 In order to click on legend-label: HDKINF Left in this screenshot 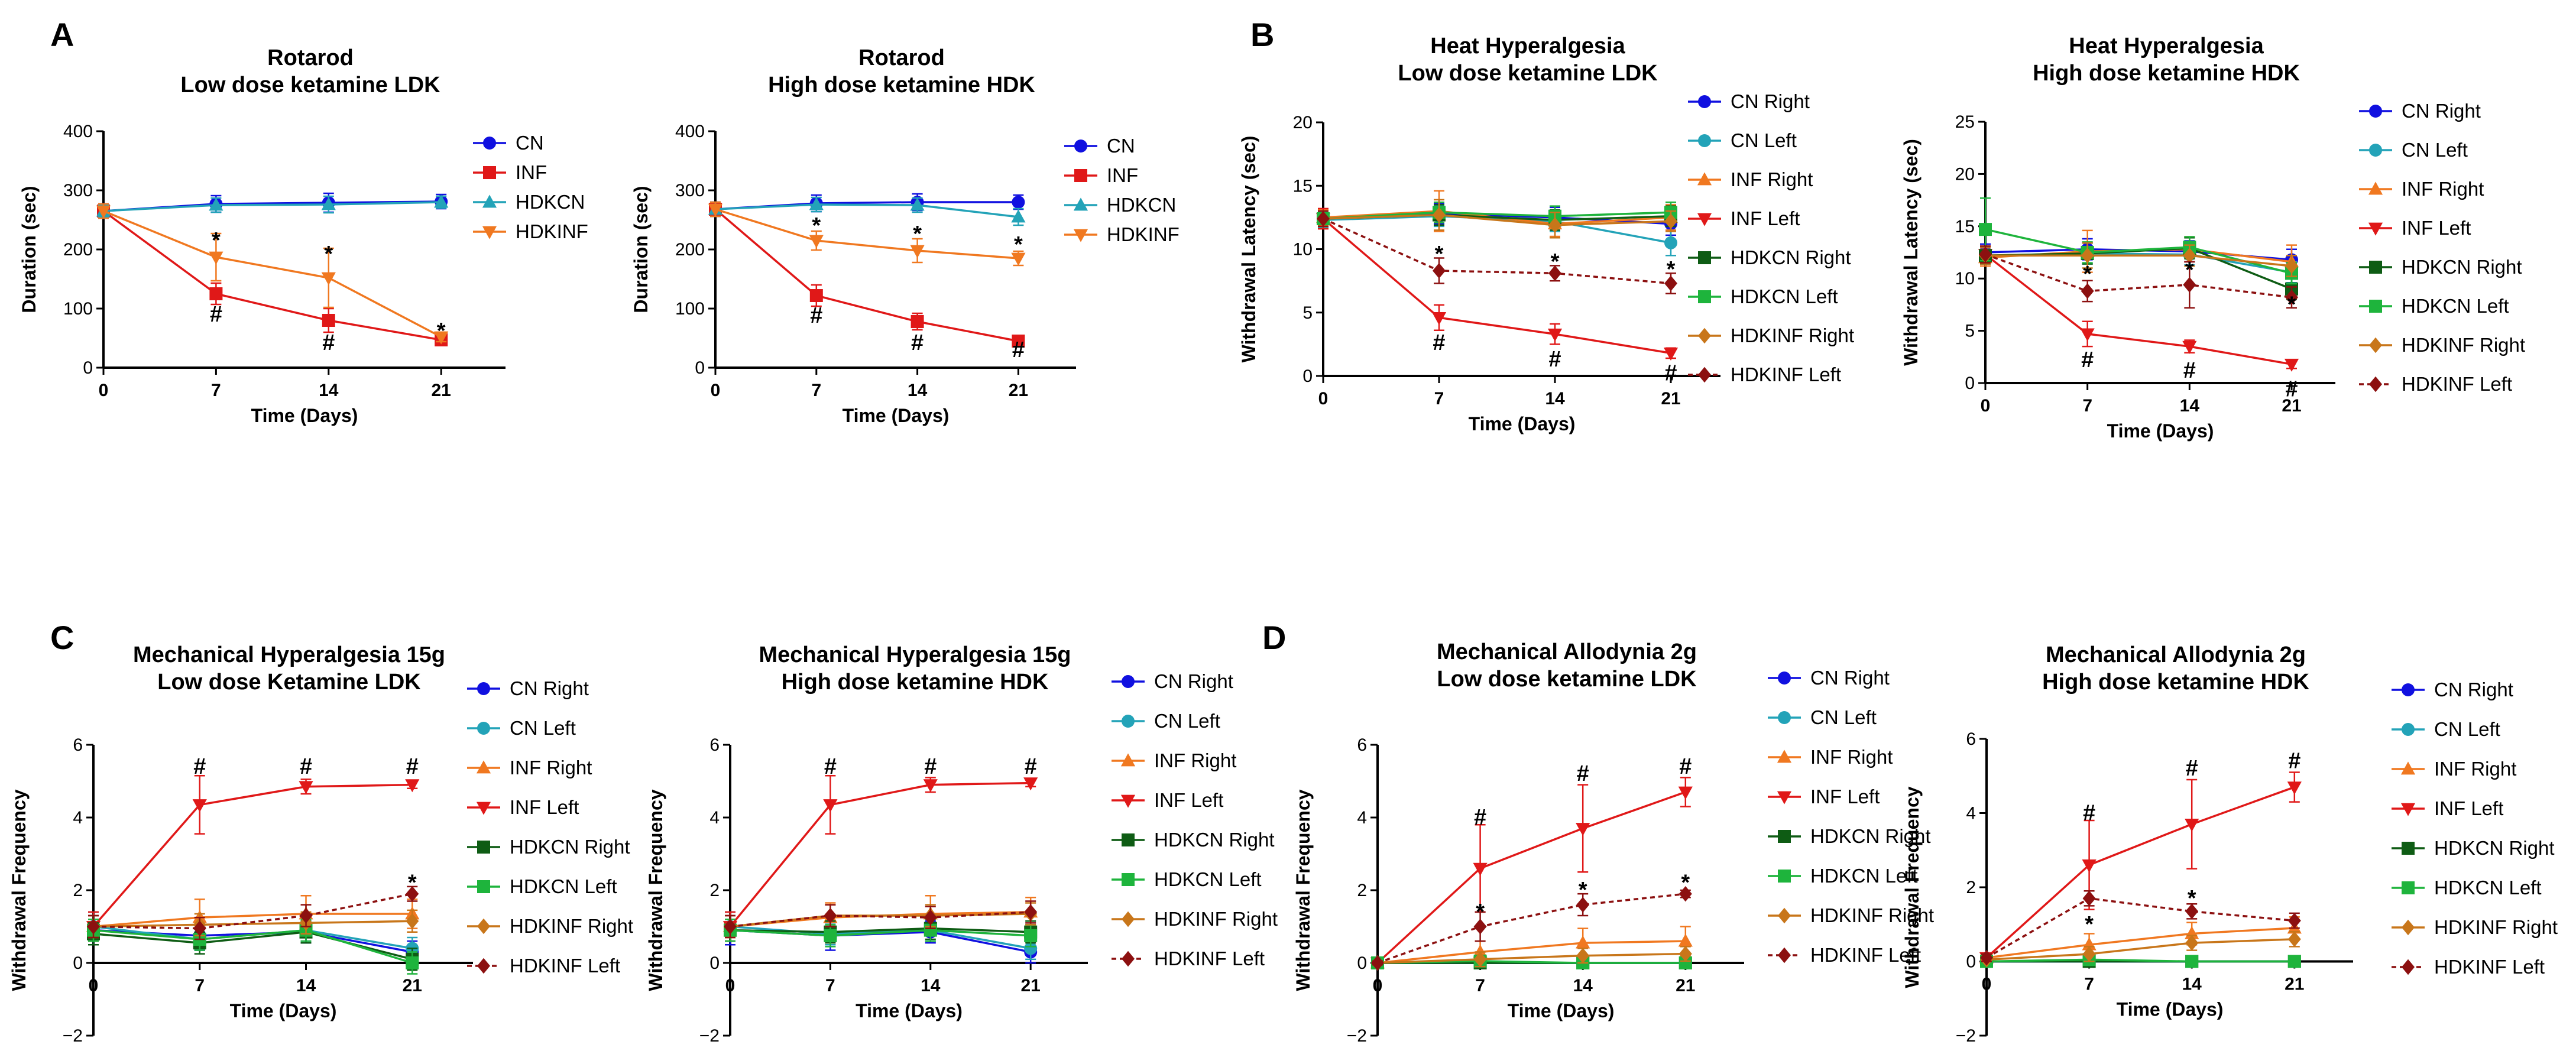, I will do `click(565, 966)`.